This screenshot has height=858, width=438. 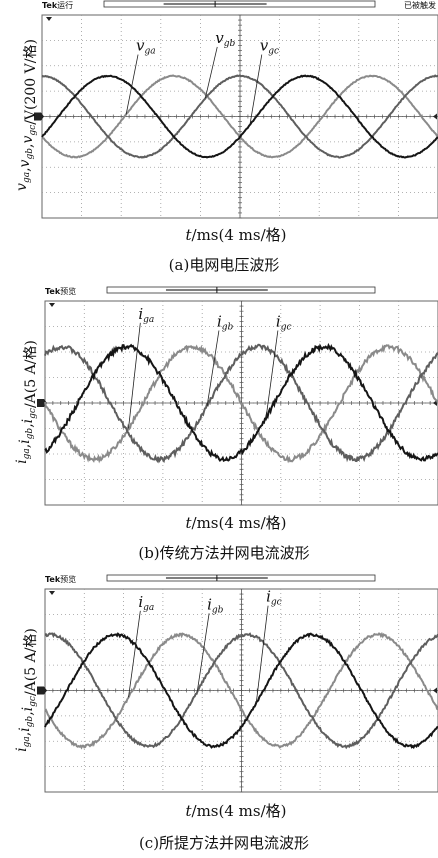 What do you see at coordinates (146, 47) in the screenshot?
I see `series-label-v_ga: vga` at bounding box center [146, 47].